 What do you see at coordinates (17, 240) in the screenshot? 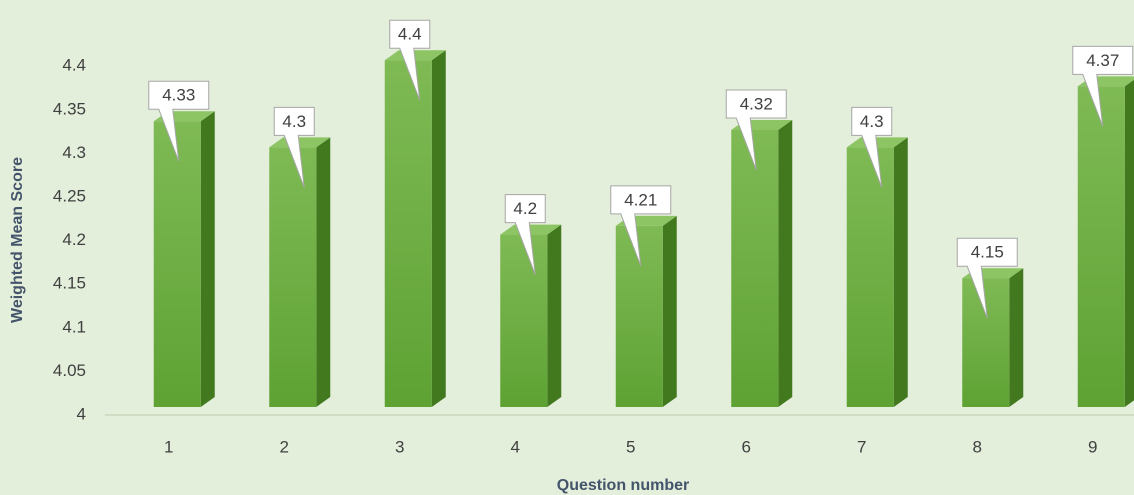
I see `y-axis-title: Weighted Mean Score` at bounding box center [17, 240].